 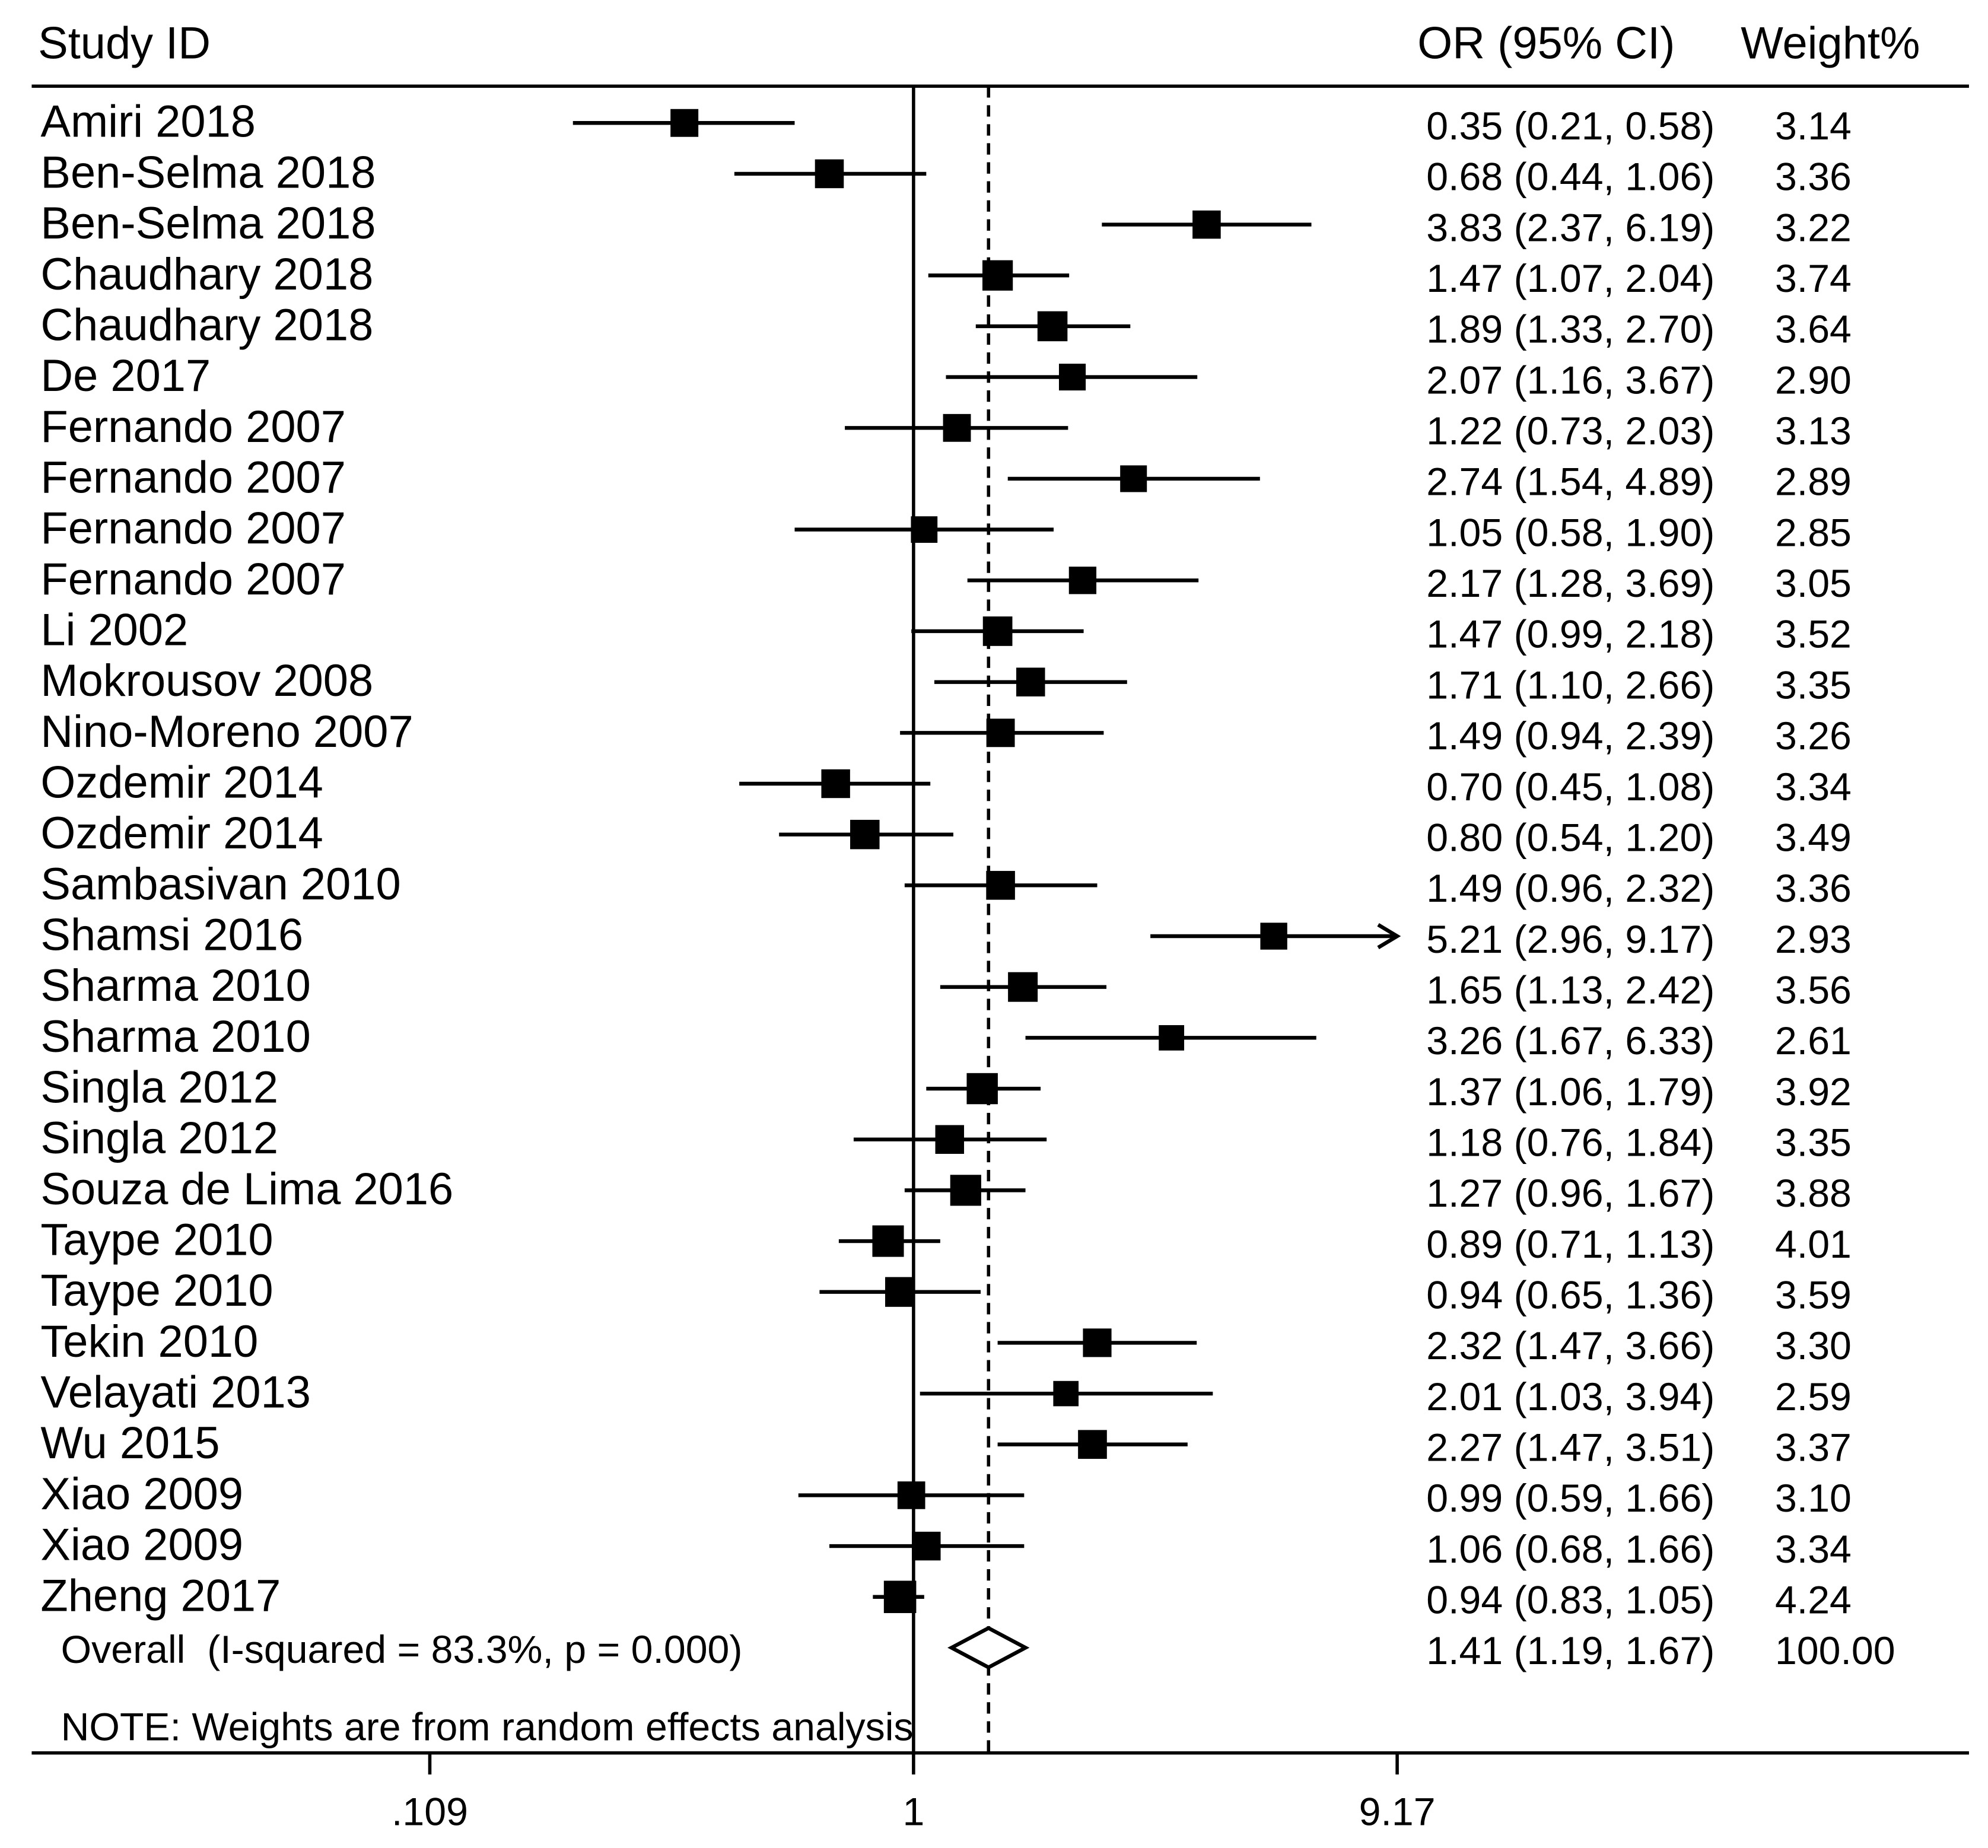 I want to click on or-ci-value: 1.49 (0.94, 2.39), so click(x=1570, y=736).